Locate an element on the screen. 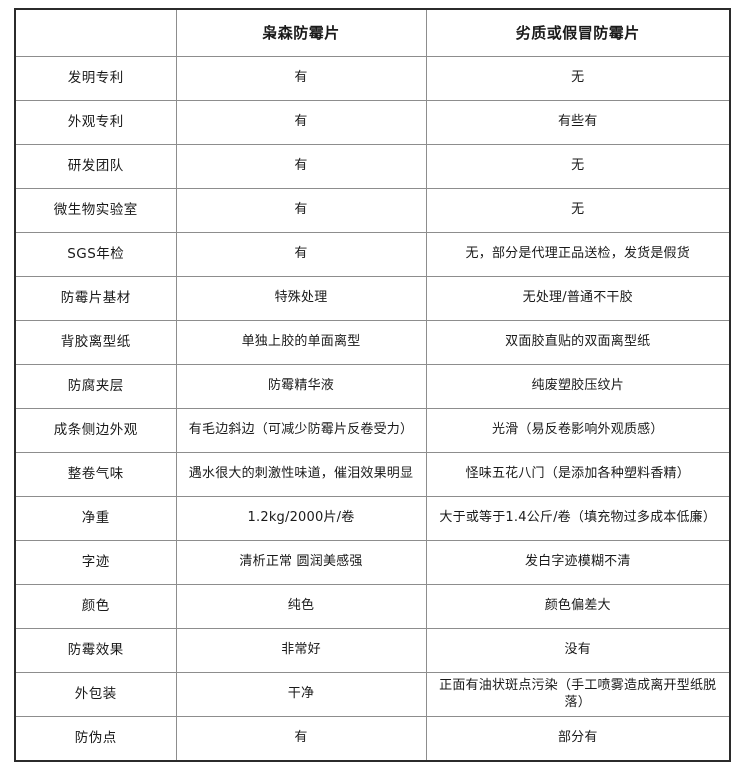 The width and height of the screenshot is (743, 762). feature-label: 整卷气味 is located at coordinates (95, 474).